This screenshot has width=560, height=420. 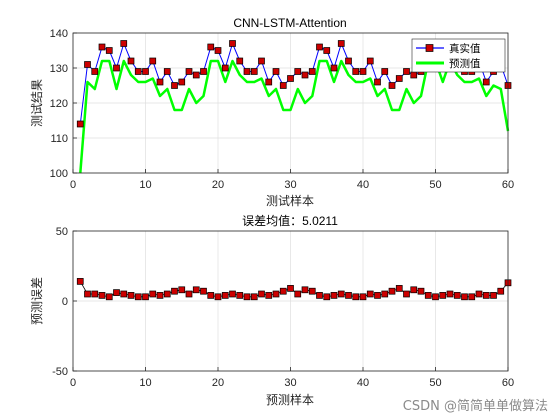 I want to click on top-xticks: 0 10 20 30 40 50 60, so click(x=292, y=180).